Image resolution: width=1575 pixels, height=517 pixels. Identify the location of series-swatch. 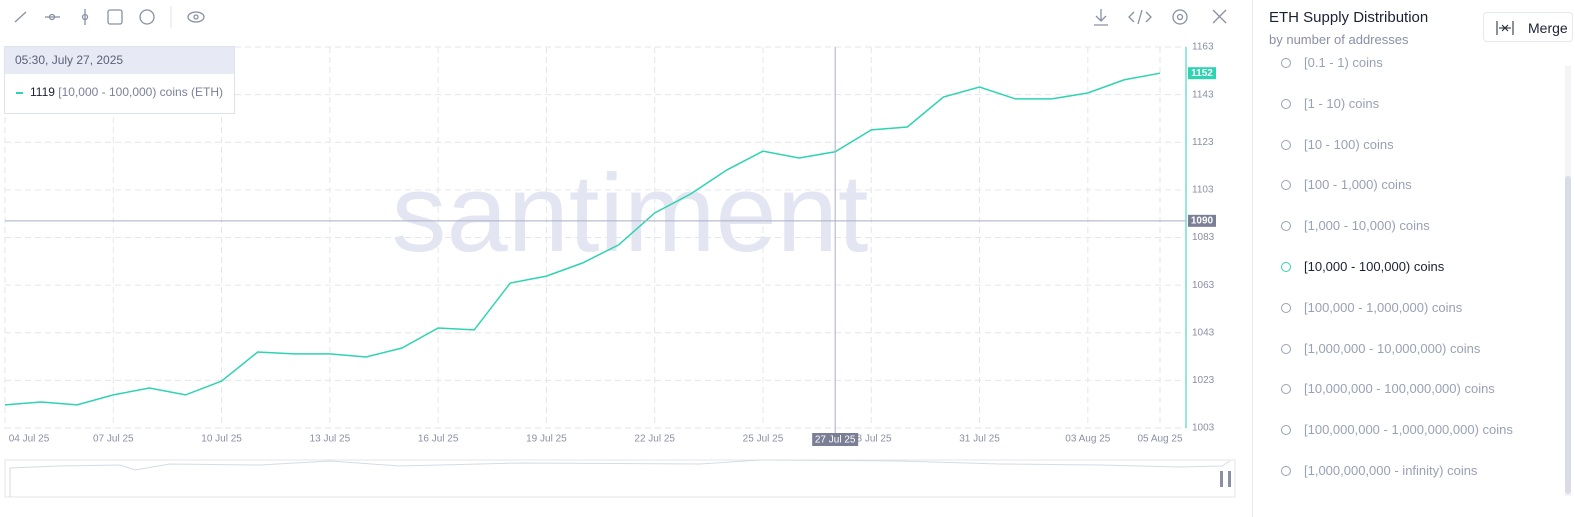
(19, 92).